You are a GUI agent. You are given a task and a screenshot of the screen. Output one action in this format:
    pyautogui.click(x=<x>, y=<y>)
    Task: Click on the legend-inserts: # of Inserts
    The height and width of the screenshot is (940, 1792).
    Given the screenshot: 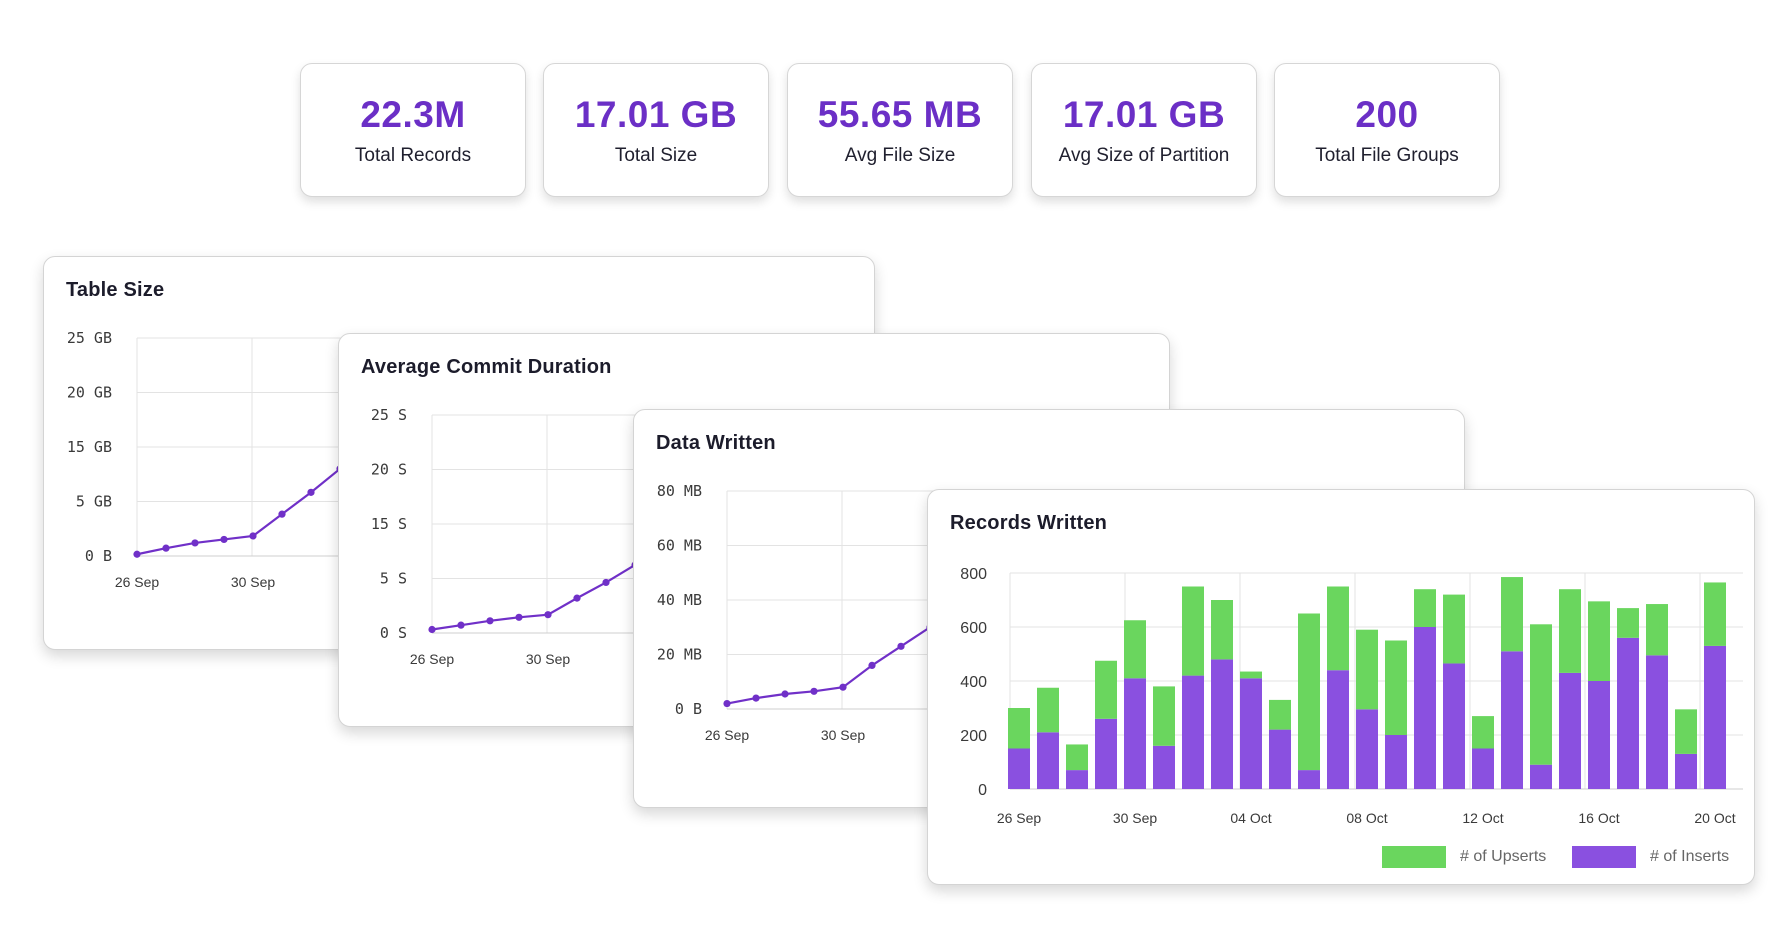 What is the action you would take?
    pyautogui.click(x=1650, y=857)
    